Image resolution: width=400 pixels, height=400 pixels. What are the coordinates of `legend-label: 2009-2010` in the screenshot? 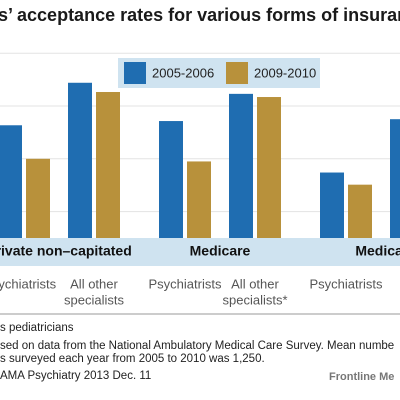 It's located at (285, 72).